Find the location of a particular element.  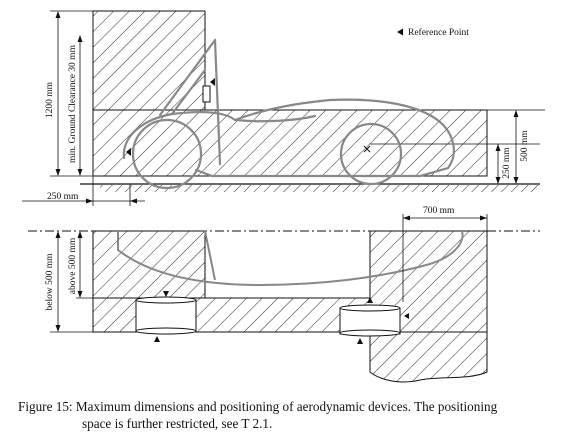

upper-envelope-zone is located at coordinates (149, 60).